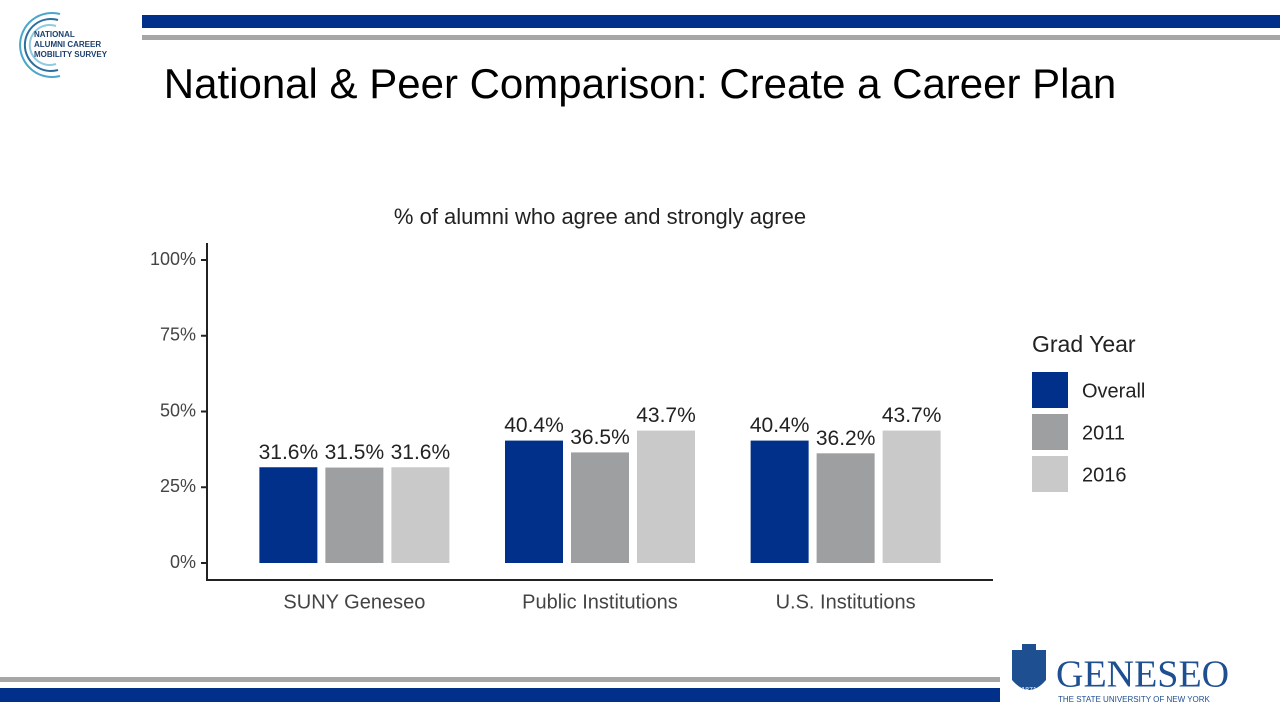  Describe the element at coordinates (600, 602) in the screenshot. I see `x-tick-label: Public Institutions` at that location.